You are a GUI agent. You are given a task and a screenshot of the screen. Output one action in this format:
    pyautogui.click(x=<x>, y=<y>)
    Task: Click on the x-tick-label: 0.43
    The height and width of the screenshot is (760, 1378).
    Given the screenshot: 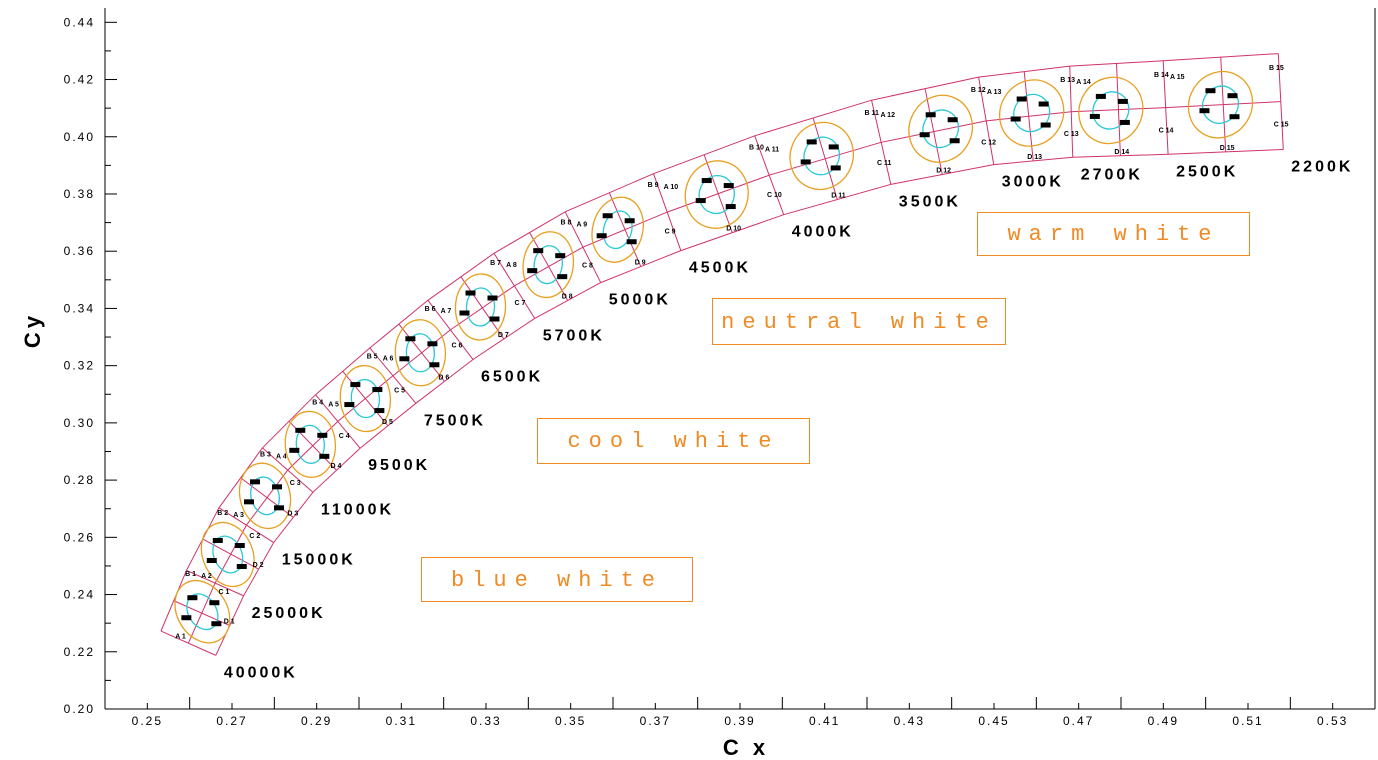 What is the action you would take?
    pyautogui.click(x=909, y=721)
    